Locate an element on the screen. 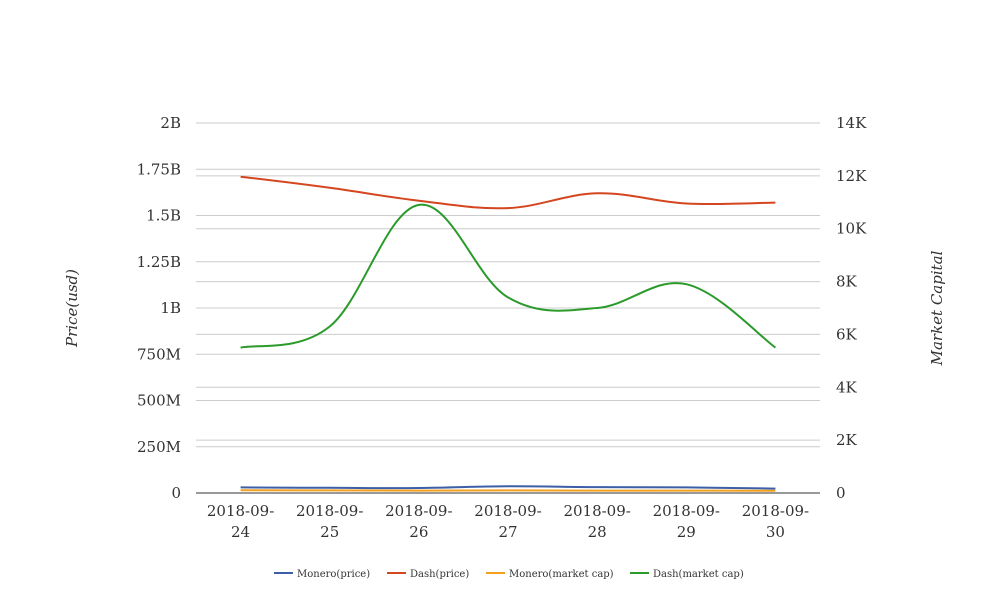 This screenshot has width=1008, height=616. series-line-monero-market-cap- is located at coordinates (508, 490).